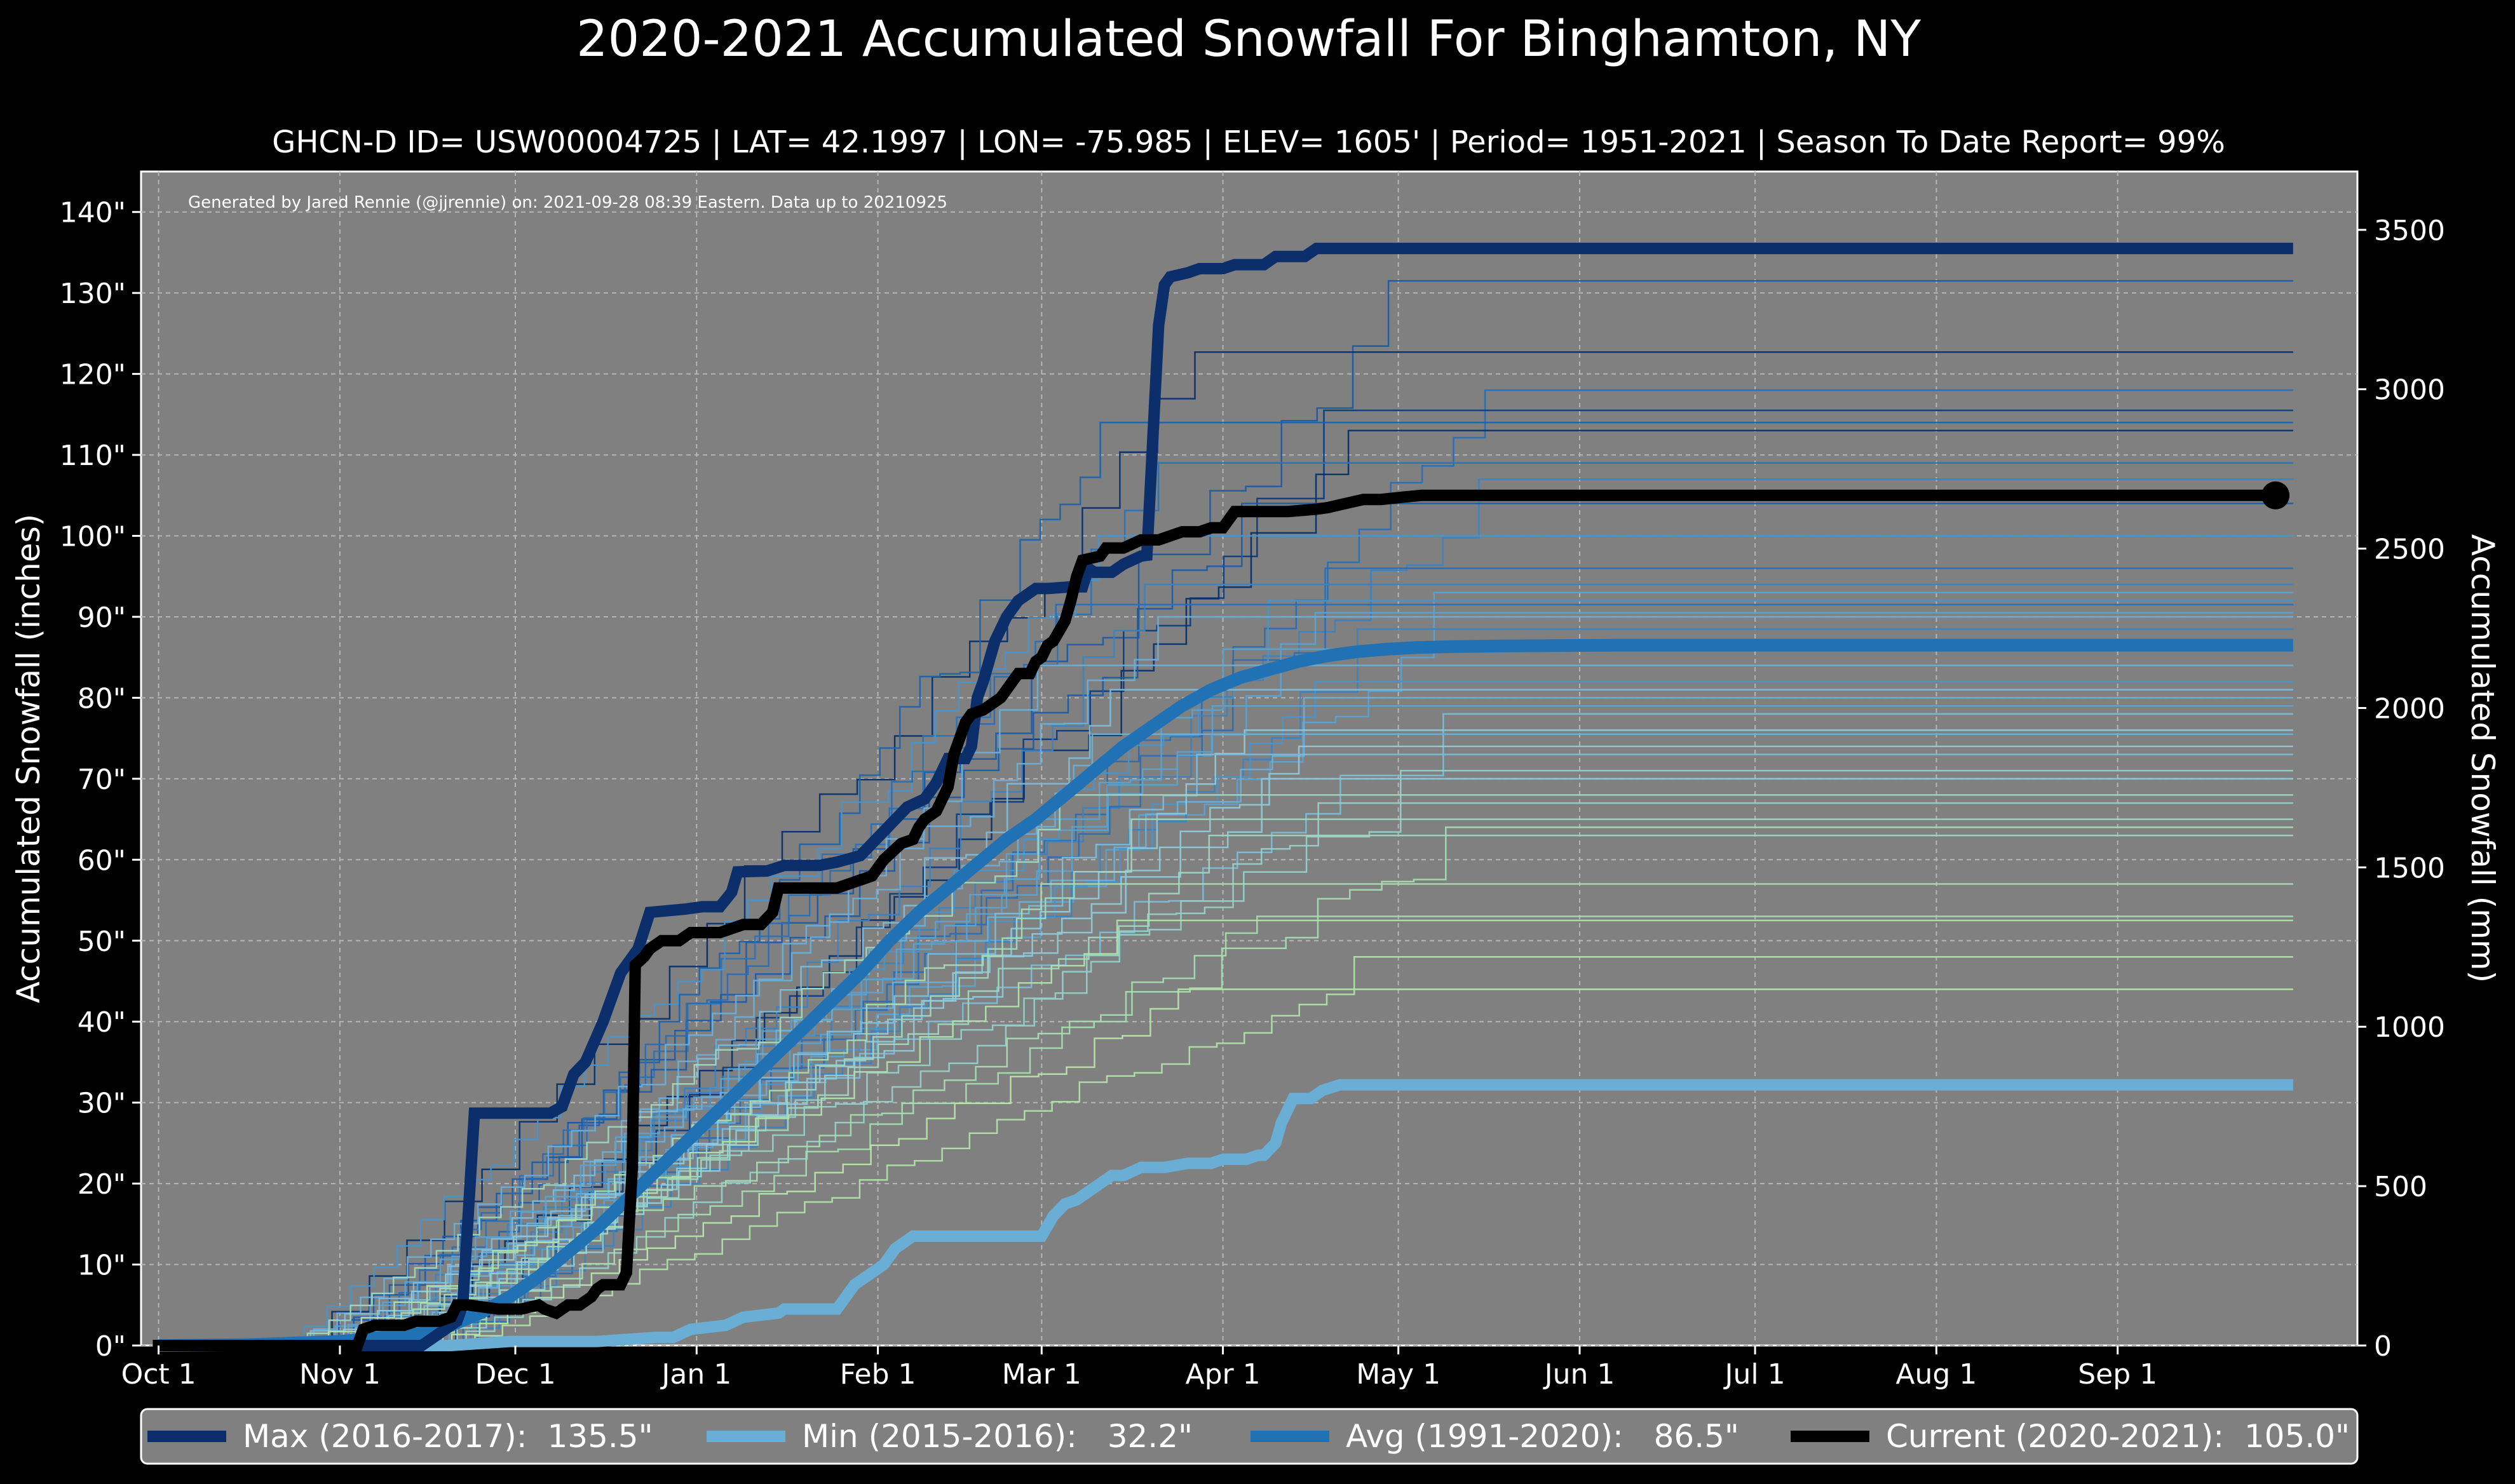  I want to click on y-tick-label: 40", so click(102, 1022).